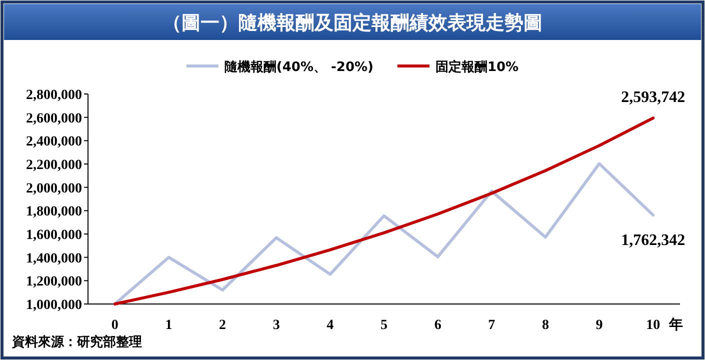 This screenshot has width=705, height=360. What do you see at coordinates (438, 325) in the screenshot?
I see `x-tick-label: 6` at bounding box center [438, 325].